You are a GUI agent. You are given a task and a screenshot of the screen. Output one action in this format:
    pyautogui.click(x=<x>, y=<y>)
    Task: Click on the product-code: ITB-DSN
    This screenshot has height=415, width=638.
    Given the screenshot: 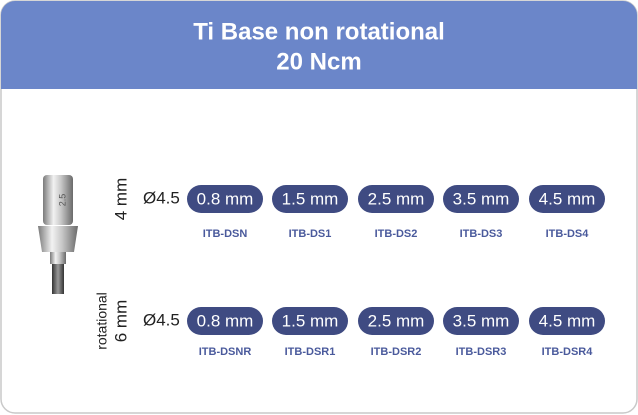 What is the action you would take?
    pyautogui.click(x=225, y=234)
    